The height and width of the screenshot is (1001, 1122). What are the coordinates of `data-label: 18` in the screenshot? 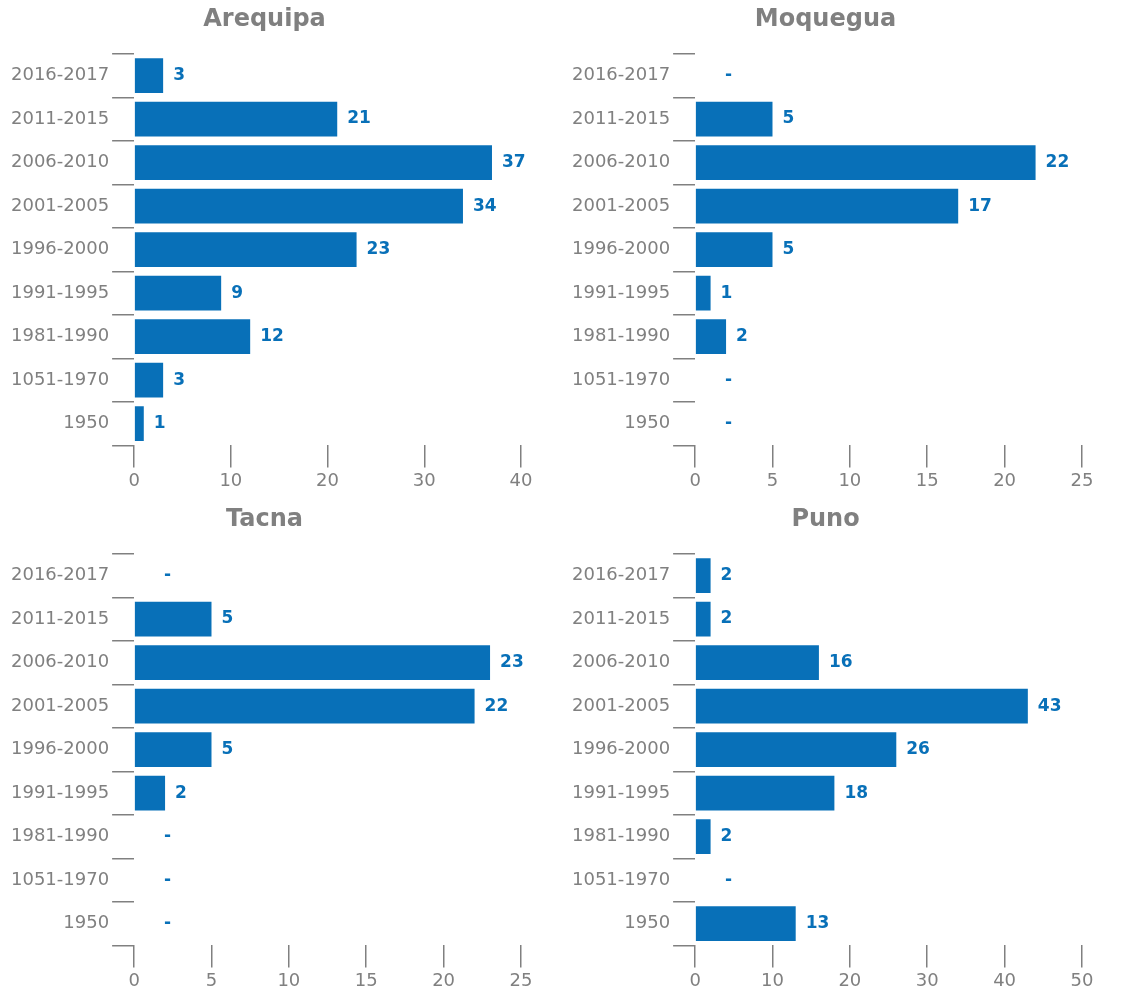 It's located at (856, 791).